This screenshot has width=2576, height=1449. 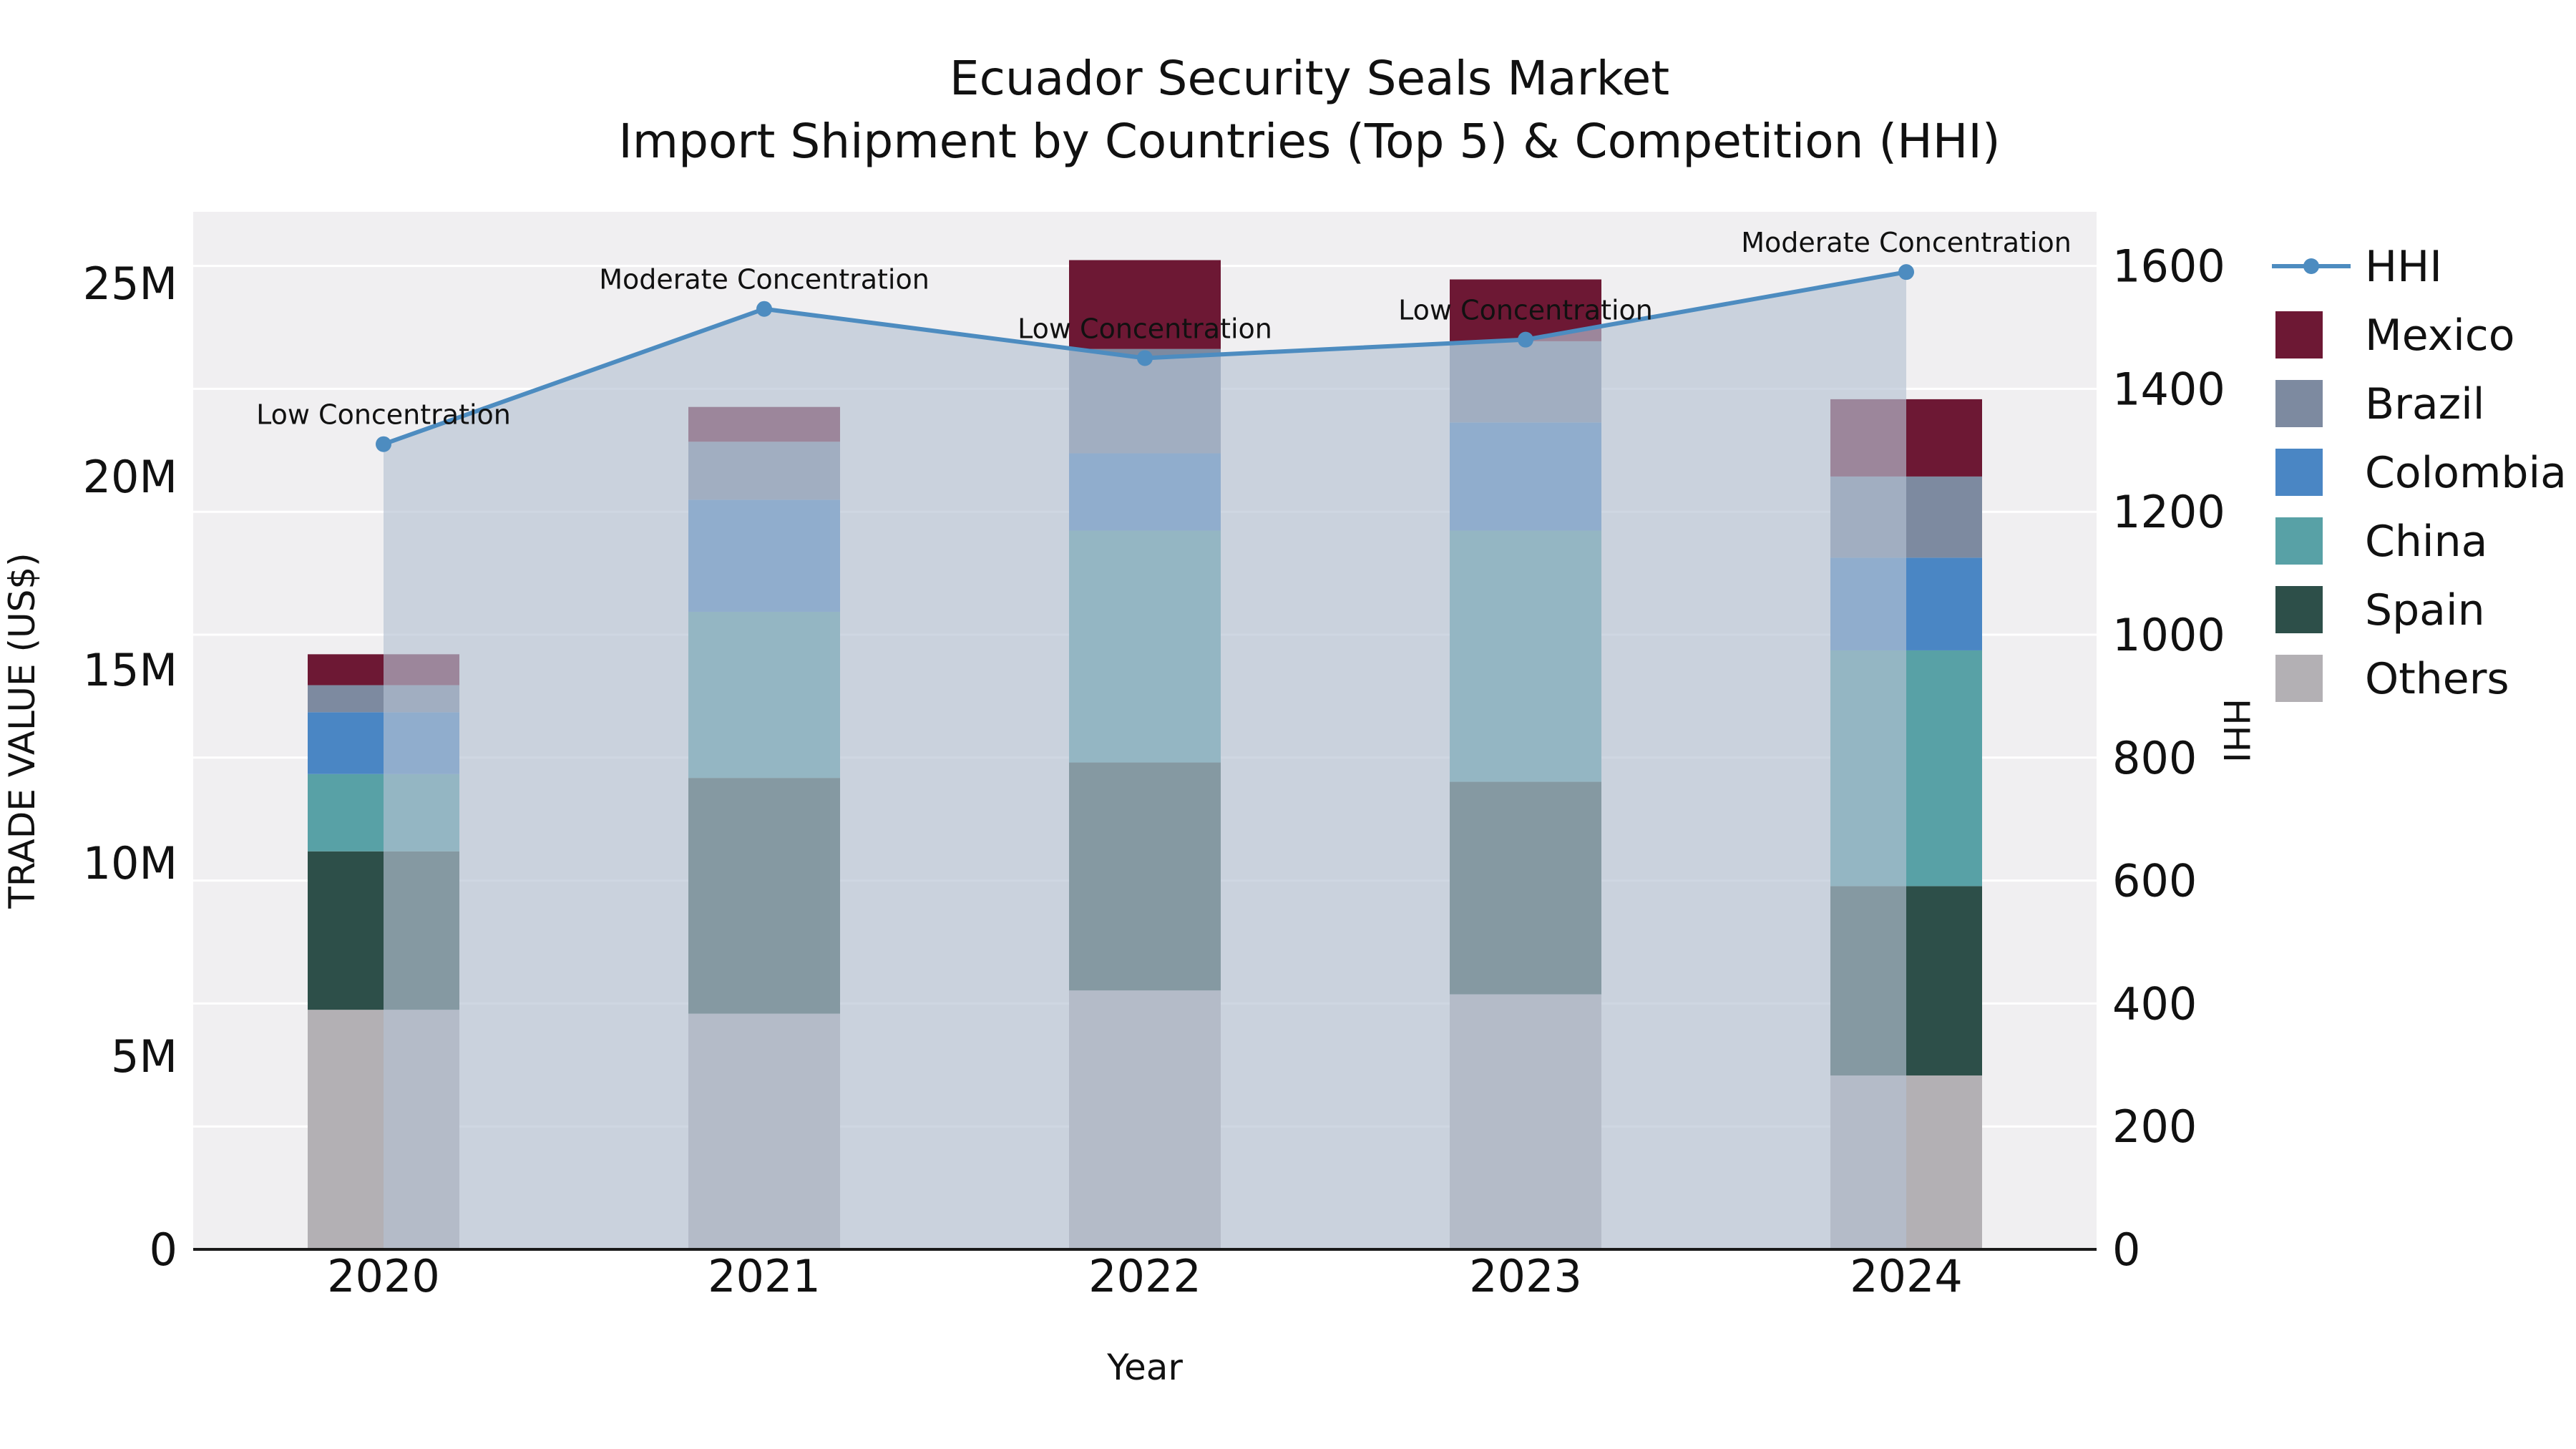 What do you see at coordinates (2154, 881) in the screenshot?
I see `y-right-tick-label: 600` at bounding box center [2154, 881].